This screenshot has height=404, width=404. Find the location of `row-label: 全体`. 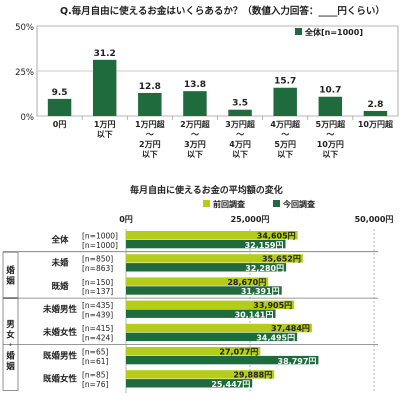

row-label: 全体 is located at coordinates (59, 239).